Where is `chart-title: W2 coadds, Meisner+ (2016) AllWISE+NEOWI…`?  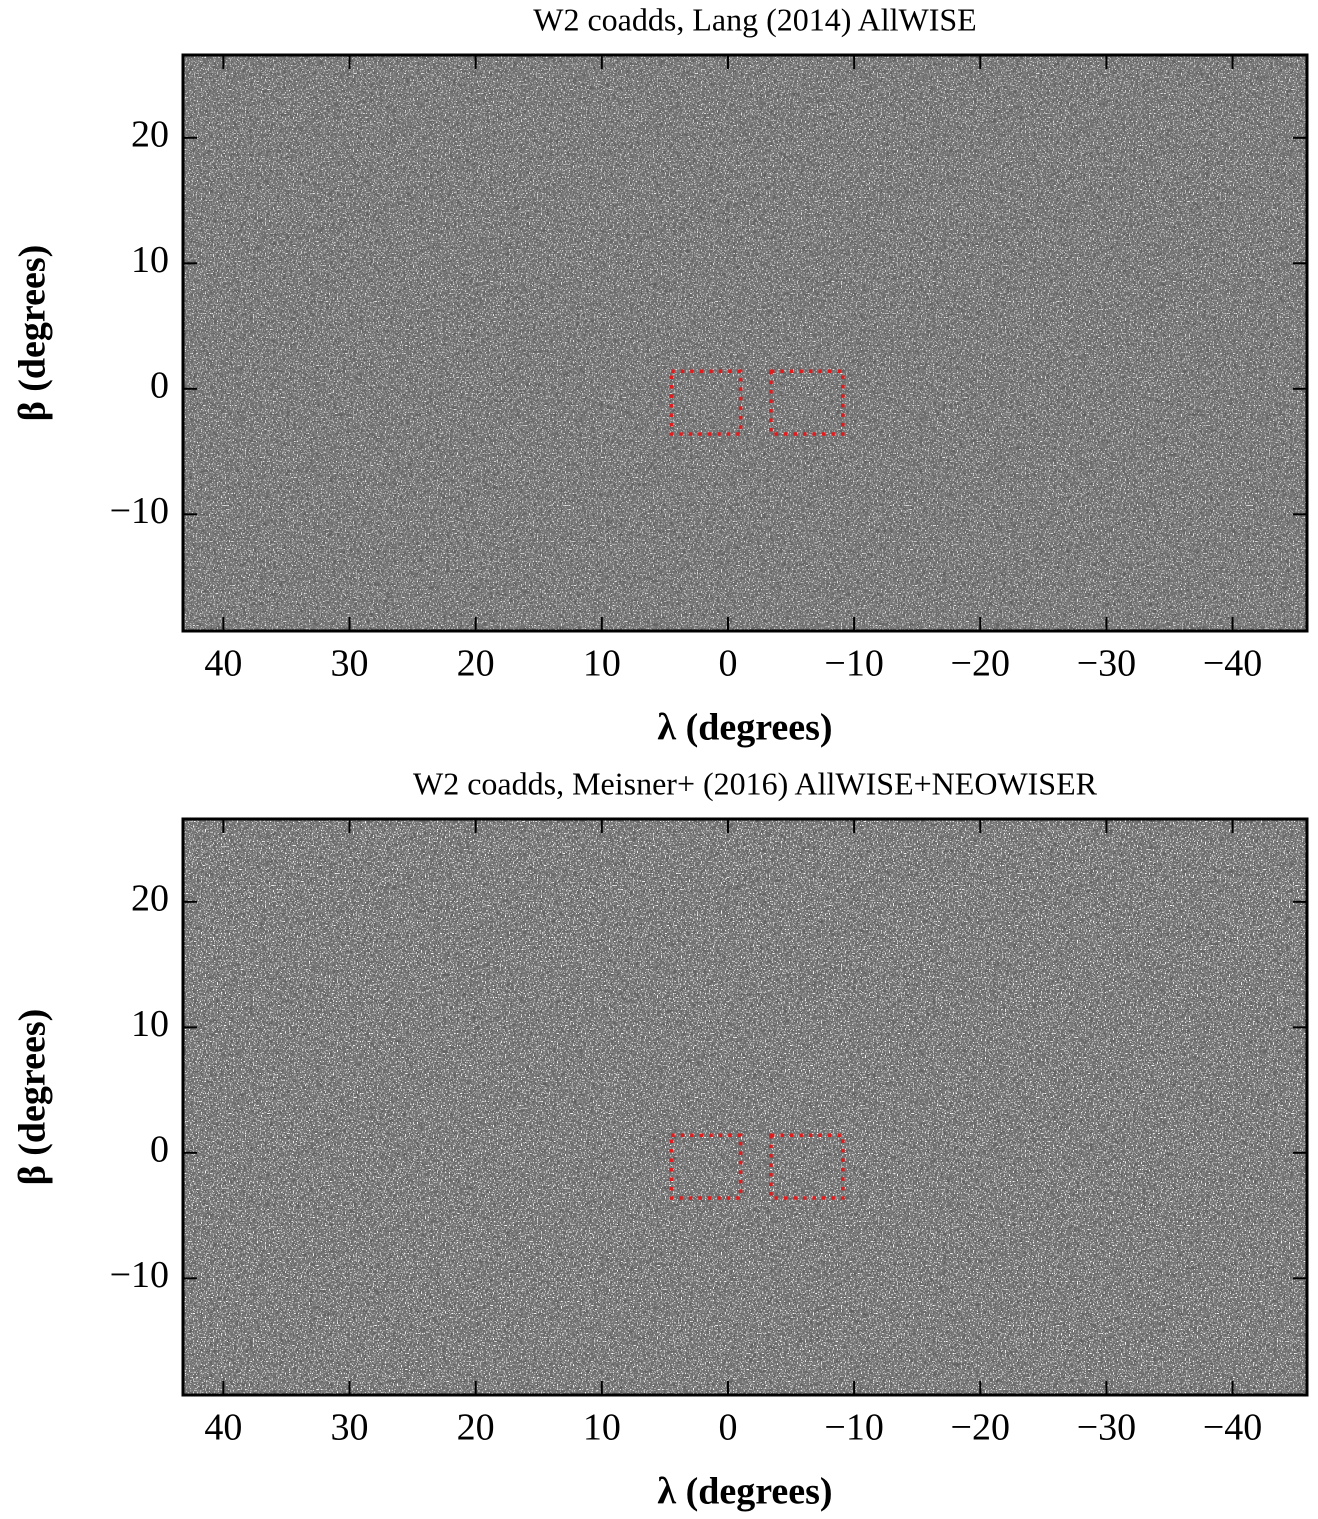
chart-title: W2 coadds, Meisner+ (2016) AllWISE+NEOWI… is located at coordinates (755, 783).